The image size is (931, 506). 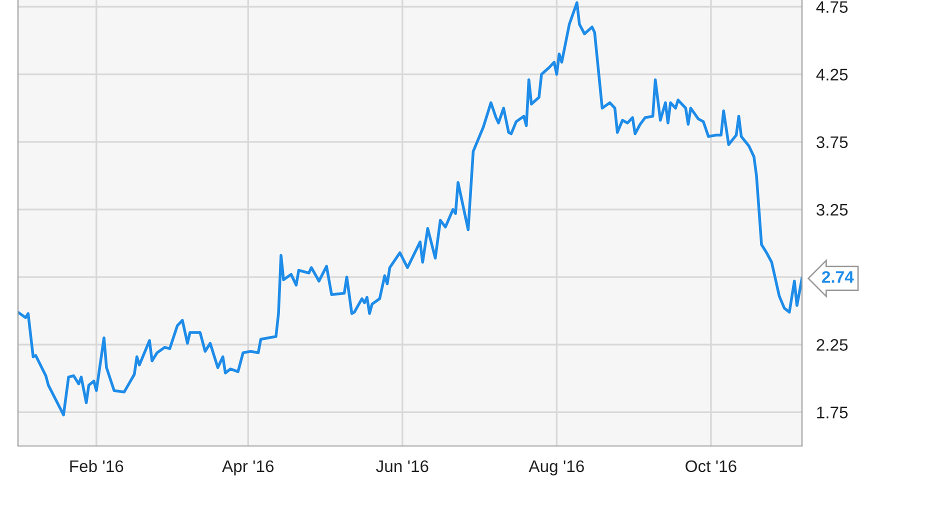 I want to click on annotation: 2.74, so click(x=838, y=277).